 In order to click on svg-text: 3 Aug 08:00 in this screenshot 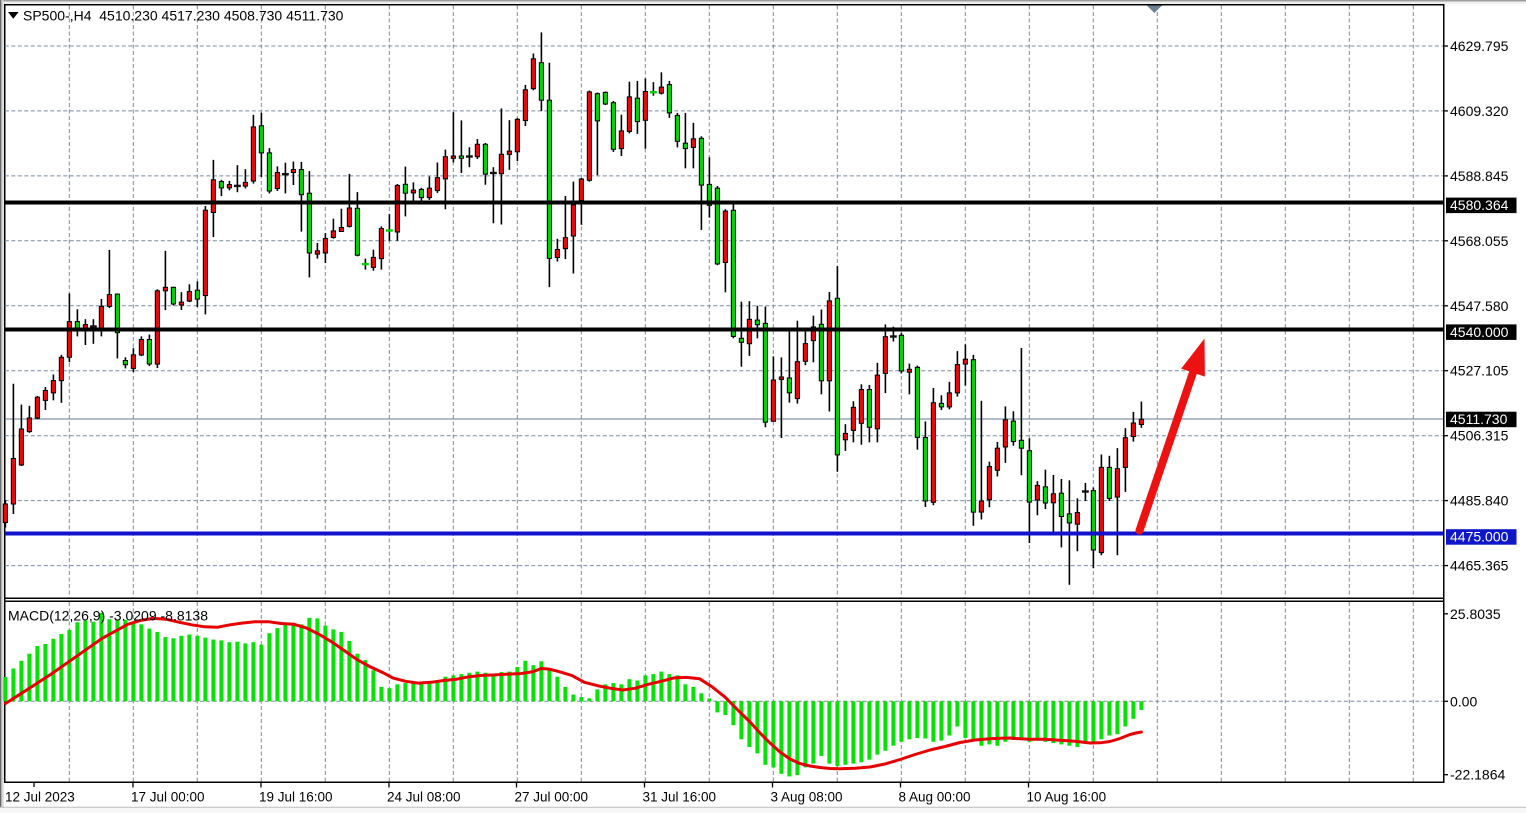, I will do `click(807, 796)`.